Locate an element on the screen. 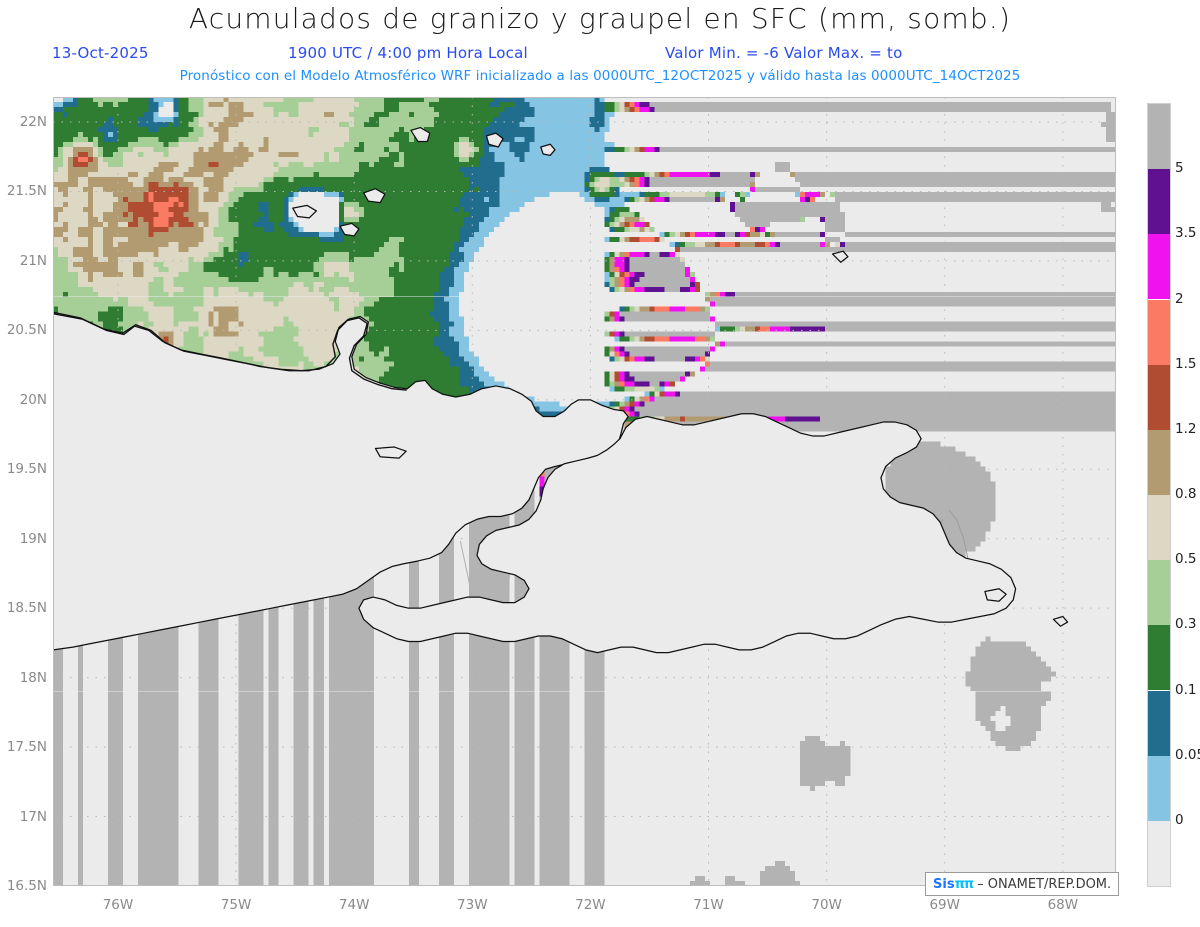 This screenshot has height=927, width=1200. watermark-agency-text: – ONAMET/REP.DOM. is located at coordinates (1044, 884).